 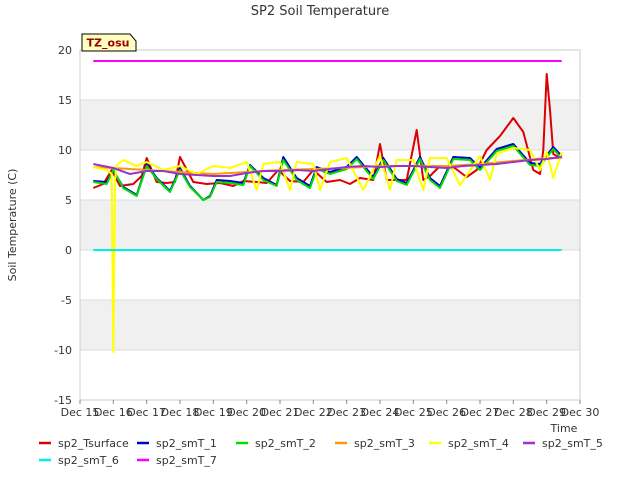 What do you see at coordinates (63, 350) in the screenshot?
I see `y-tick-label: -10` at bounding box center [63, 350].